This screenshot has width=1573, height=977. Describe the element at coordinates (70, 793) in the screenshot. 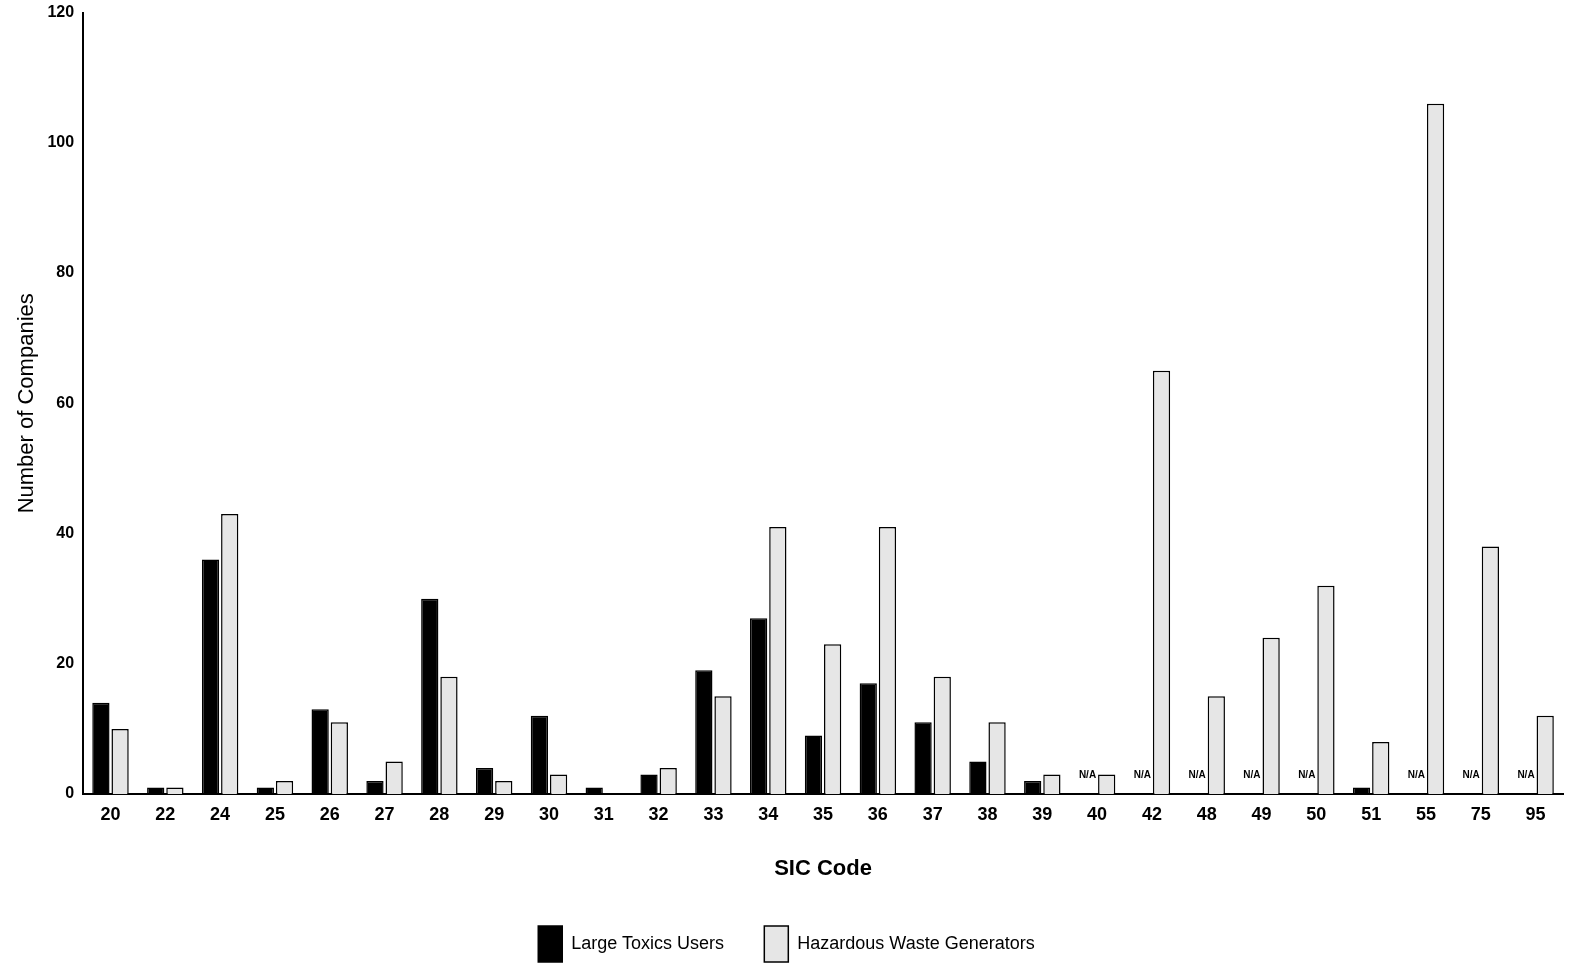

I see `y-tick-label: 0` at that location.